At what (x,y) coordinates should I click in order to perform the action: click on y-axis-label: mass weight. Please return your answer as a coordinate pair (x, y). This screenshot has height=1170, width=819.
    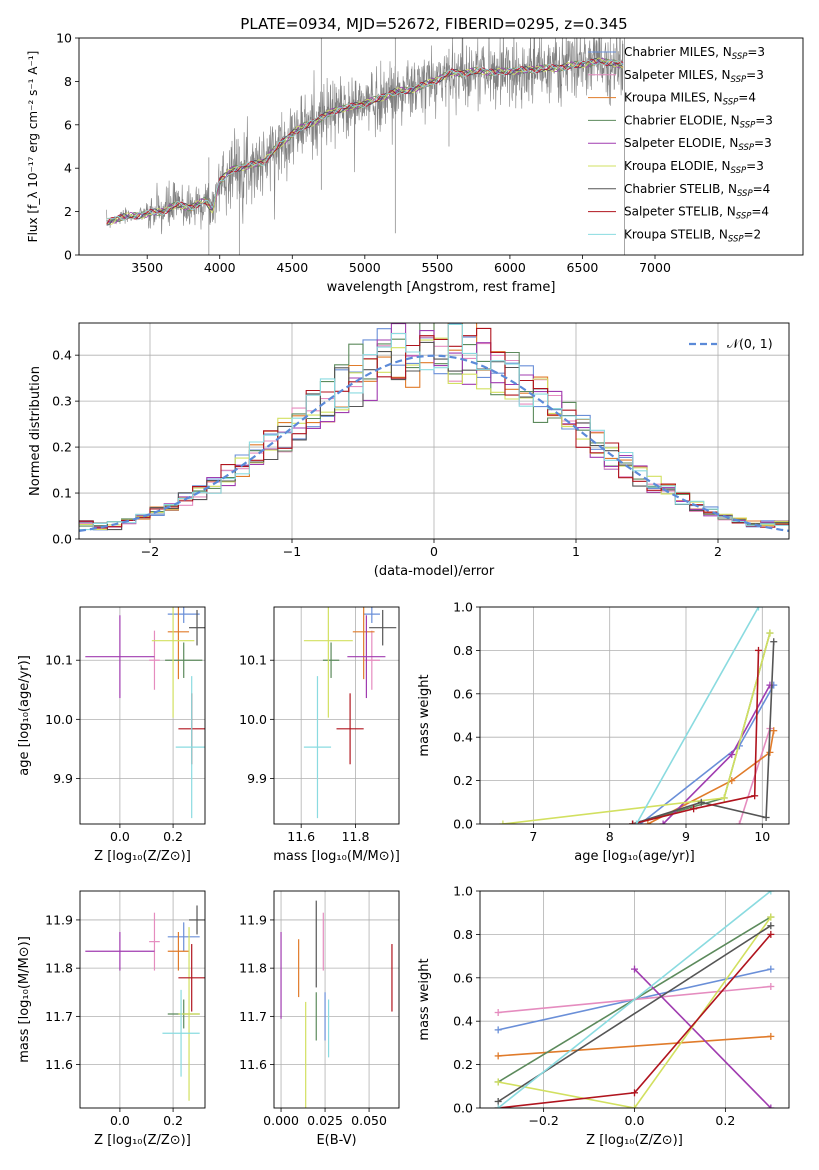
    Looking at the image, I should click on (424, 715).